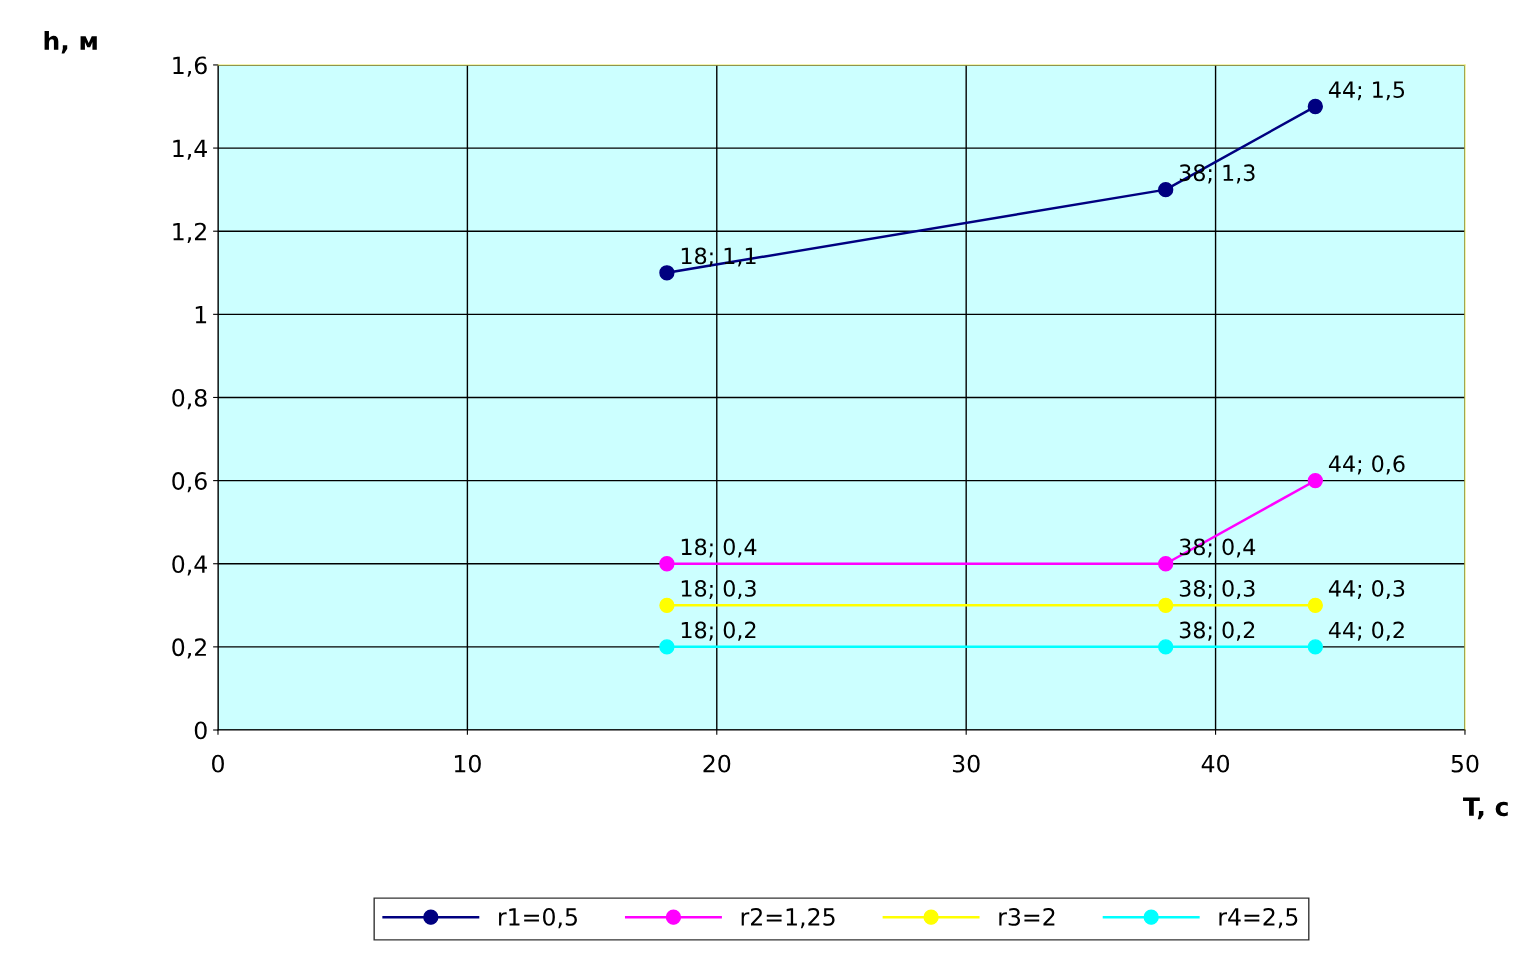 The image size is (1517, 955). I want to click on data-label: 44; 1,5, so click(1366, 91).